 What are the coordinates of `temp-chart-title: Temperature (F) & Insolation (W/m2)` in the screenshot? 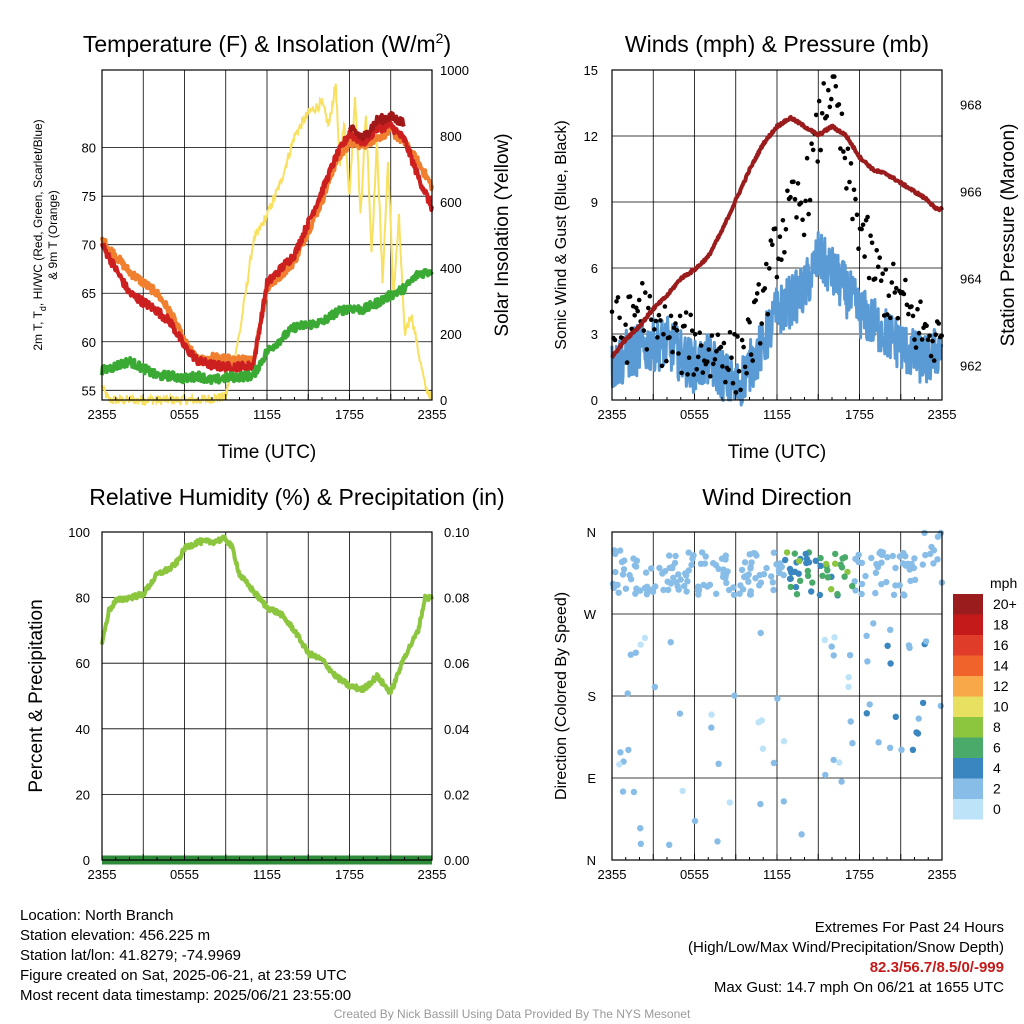 It's located at (267, 43).